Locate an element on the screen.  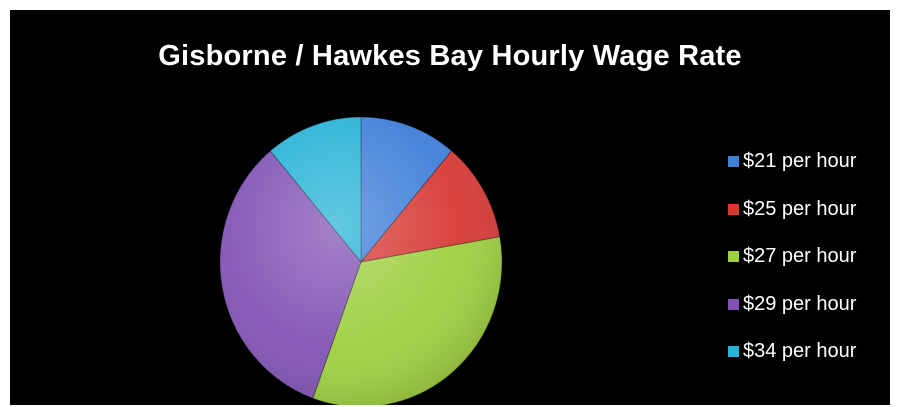
legend-item: $27 per hour is located at coordinates (809, 257).